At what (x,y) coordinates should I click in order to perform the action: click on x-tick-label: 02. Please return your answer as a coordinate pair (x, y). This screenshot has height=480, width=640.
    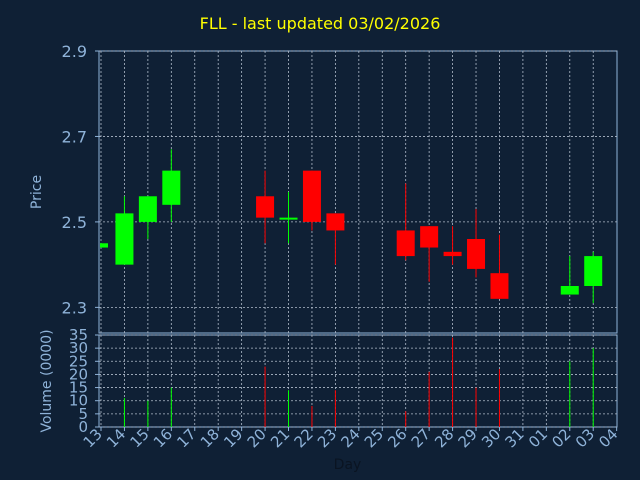
    Looking at the image, I should click on (561, 438).